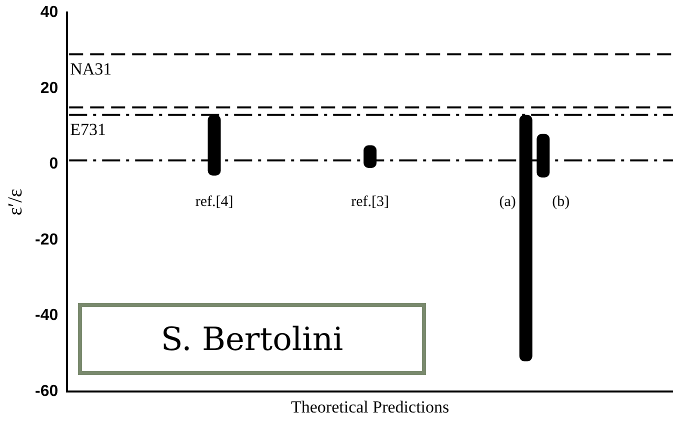 The width and height of the screenshot is (673, 422). What do you see at coordinates (507, 202) in the screenshot?
I see `x-tick-label: (a)` at bounding box center [507, 202].